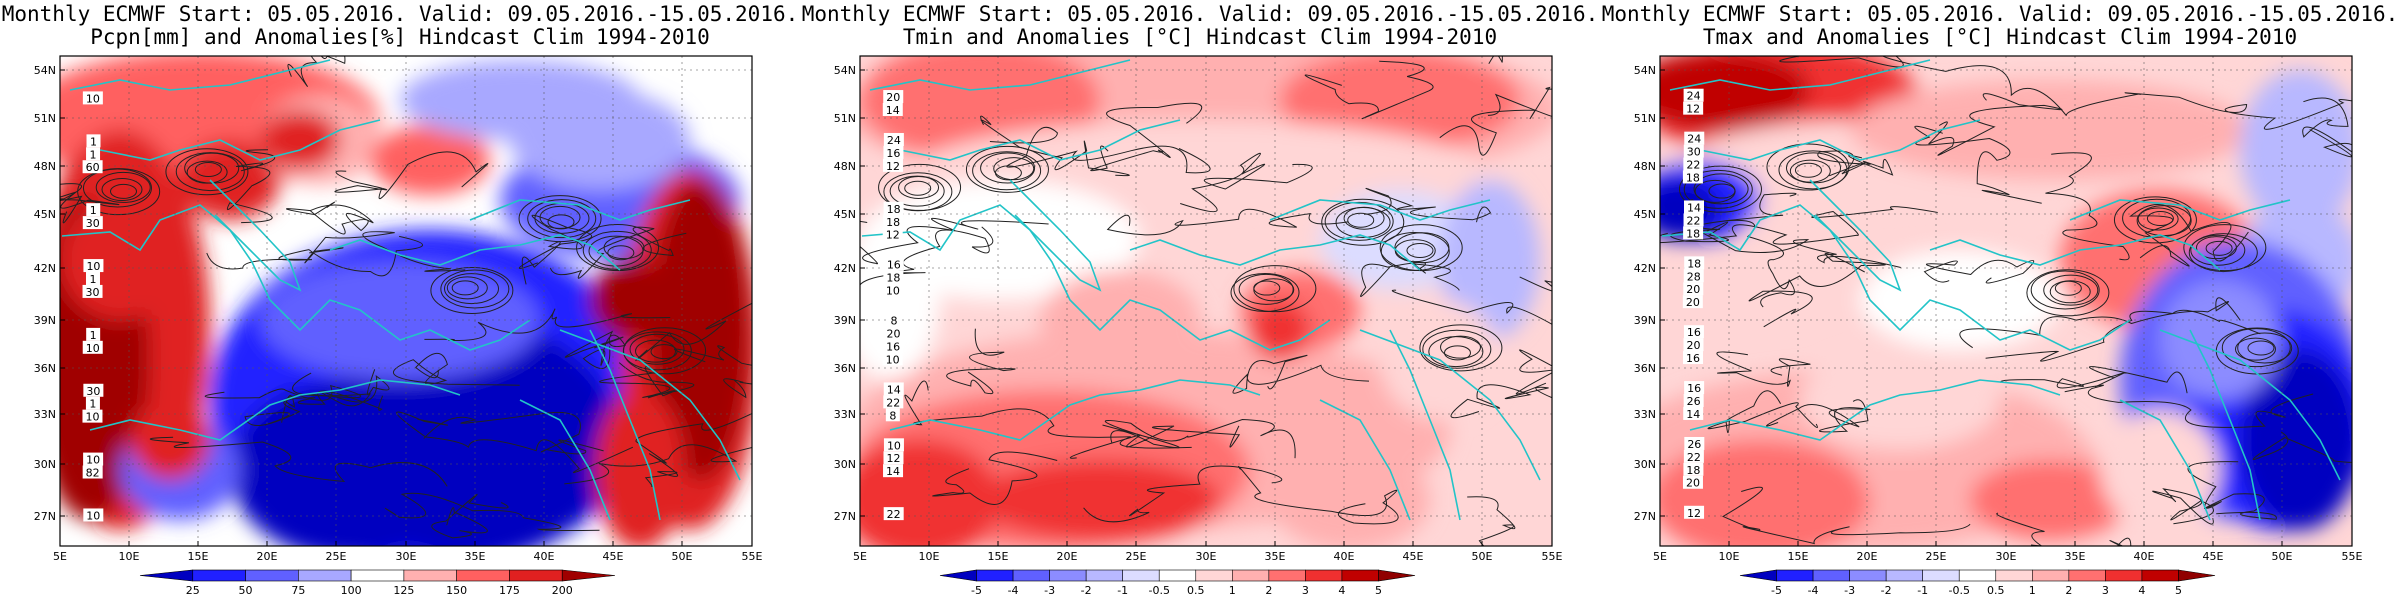 This screenshot has height=600, width=2400. What do you see at coordinates (1049, 590) in the screenshot?
I see `colorbar-tick-label: -3` at bounding box center [1049, 590].